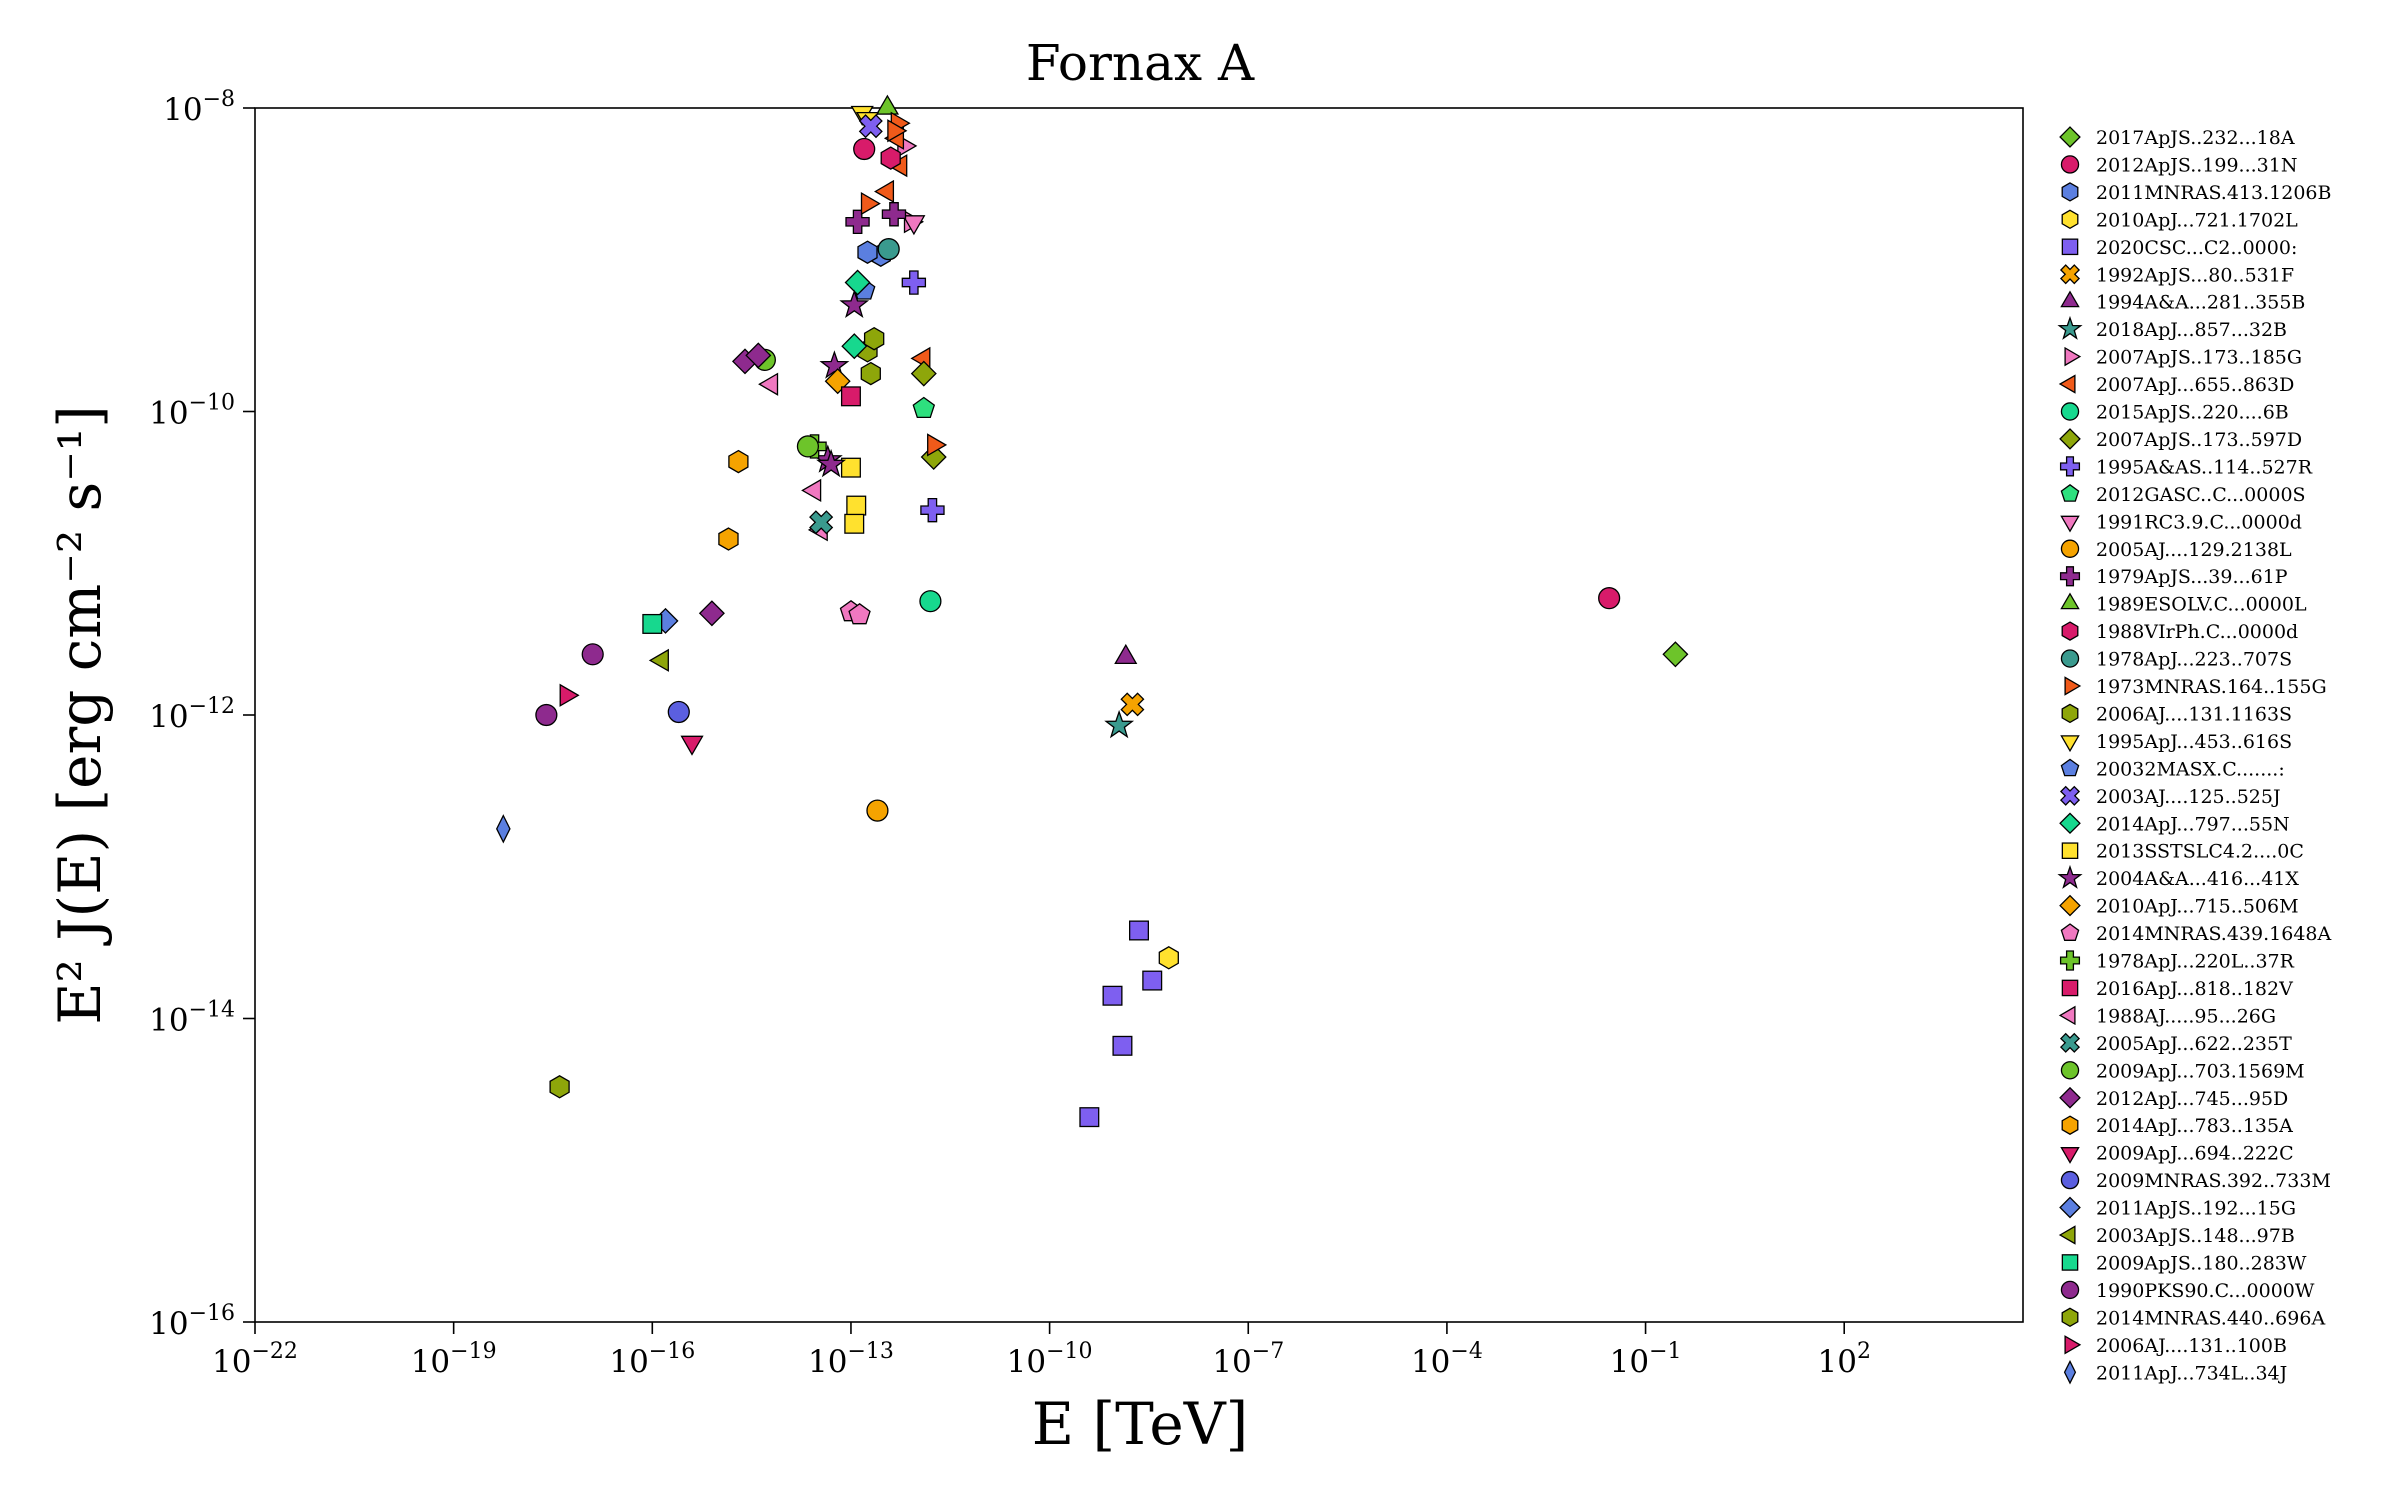 The height and width of the screenshot is (1500, 2400). I want to click on legend-entry: 2003ApJS..148...97B, so click(2195, 1236).